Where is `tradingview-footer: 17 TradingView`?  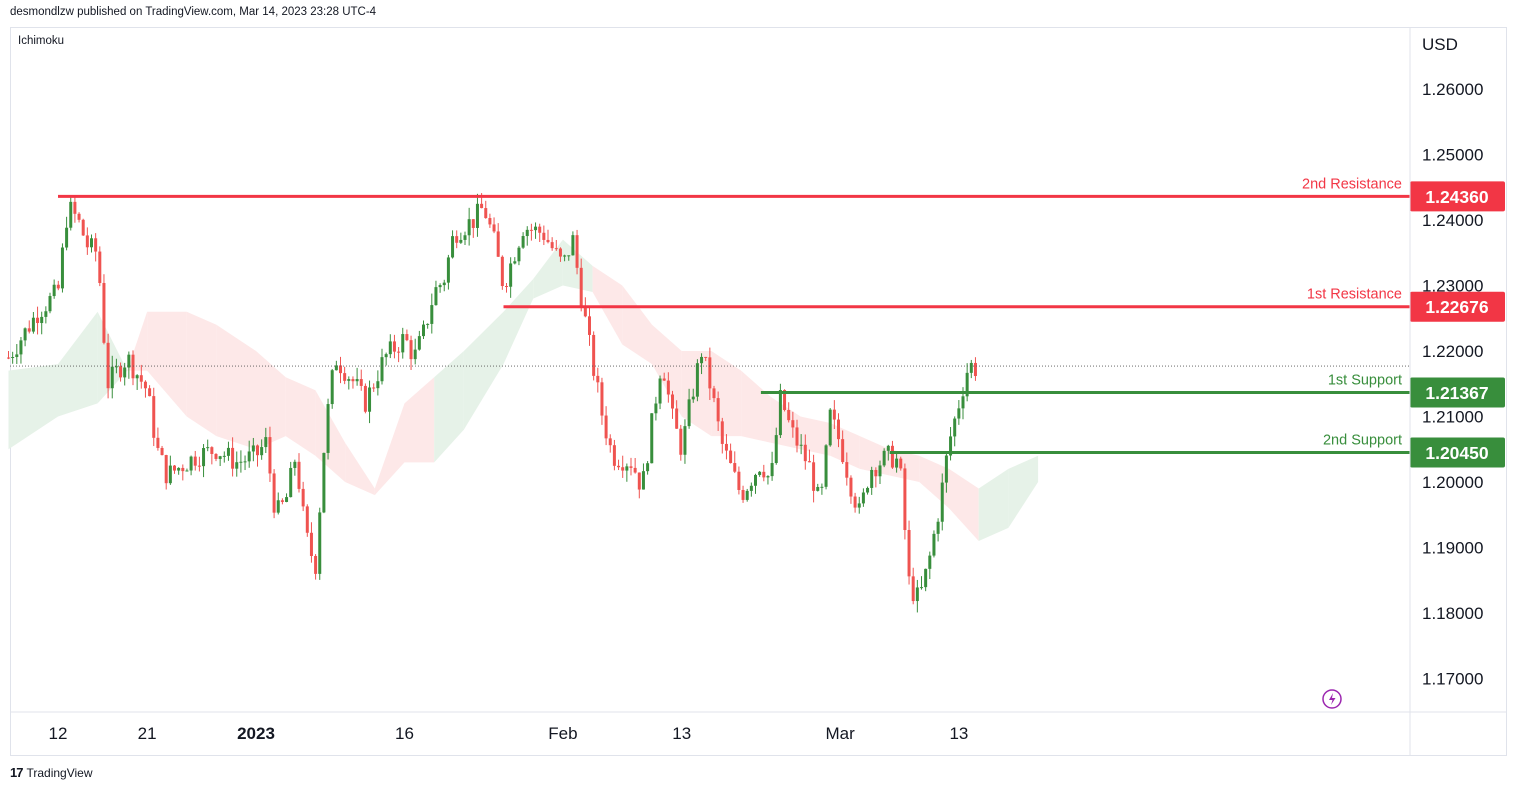
tradingview-footer: 17 TradingView is located at coordinates (51, 772).